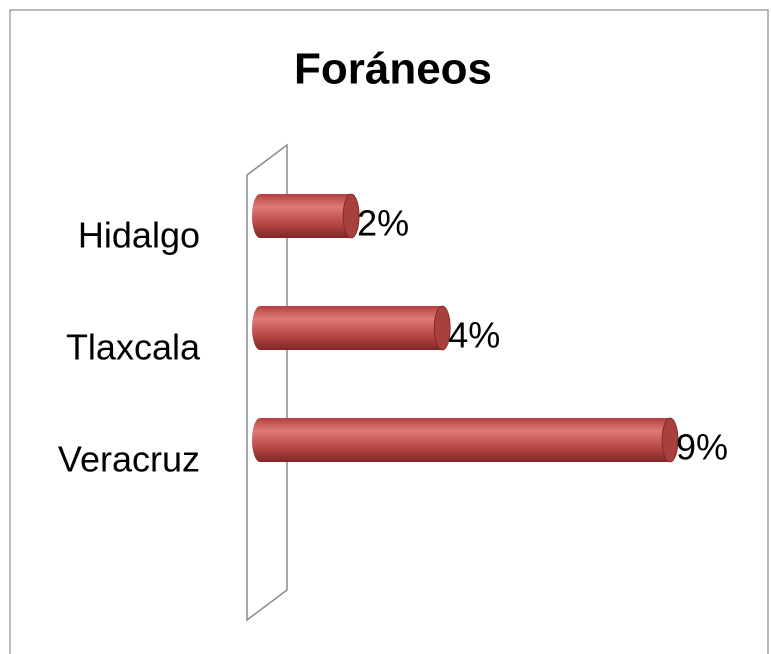 The image size is (771, 654). I want to click on value-label: 2%, so click(383, 223).